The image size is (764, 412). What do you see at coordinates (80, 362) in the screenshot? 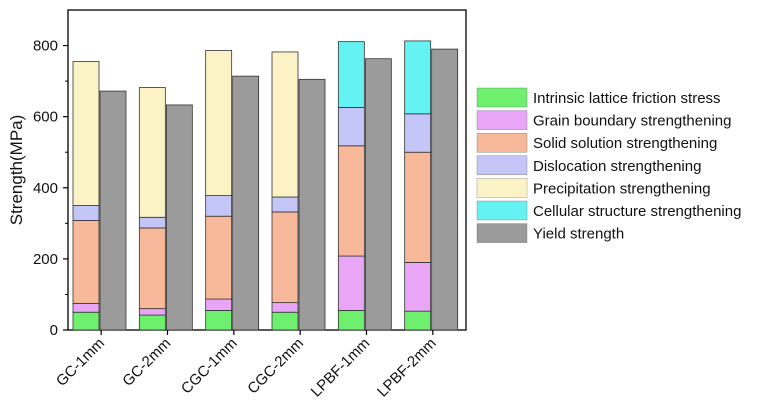
I see `x-tick-label: GC-1mm` at bounding box center [80, 362].